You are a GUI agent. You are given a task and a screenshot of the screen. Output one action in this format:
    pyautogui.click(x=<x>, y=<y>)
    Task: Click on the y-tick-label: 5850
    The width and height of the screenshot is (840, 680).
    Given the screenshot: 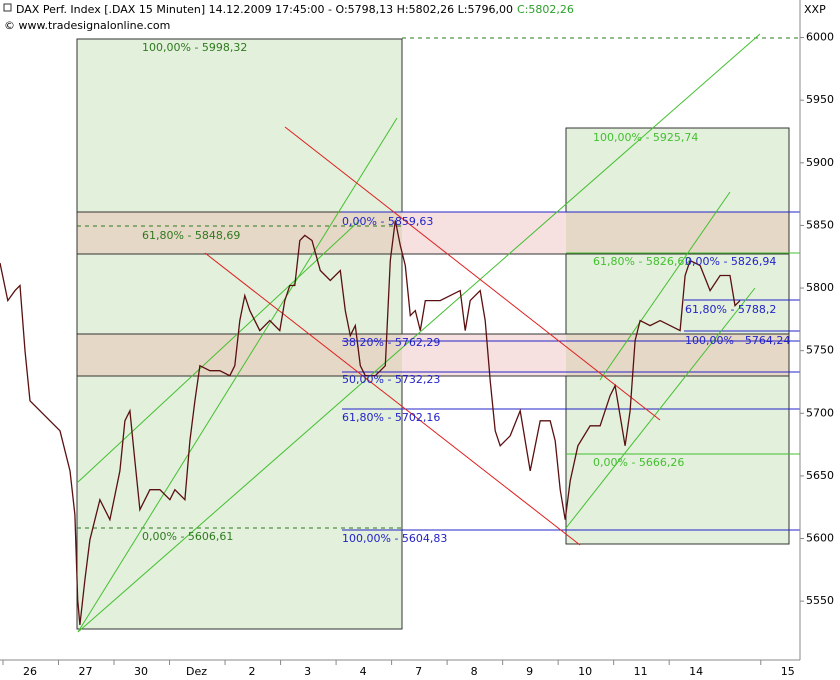 What is the action you would take?
    pyautogui.click(x=820, y=224)
    